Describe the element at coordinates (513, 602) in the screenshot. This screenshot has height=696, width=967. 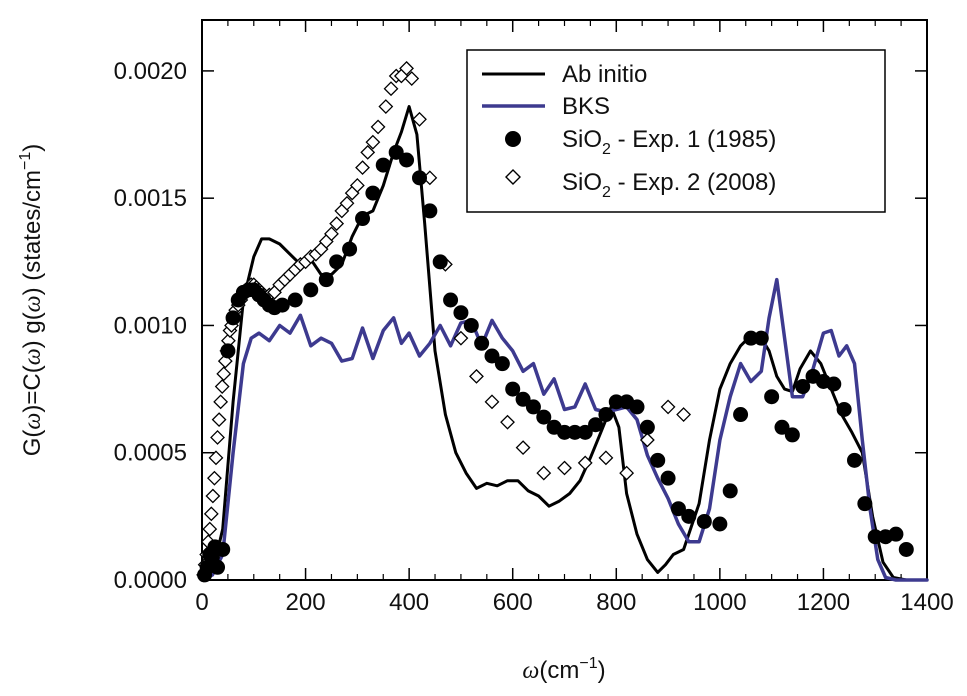
I see `x-tick-label: 600` at that location.